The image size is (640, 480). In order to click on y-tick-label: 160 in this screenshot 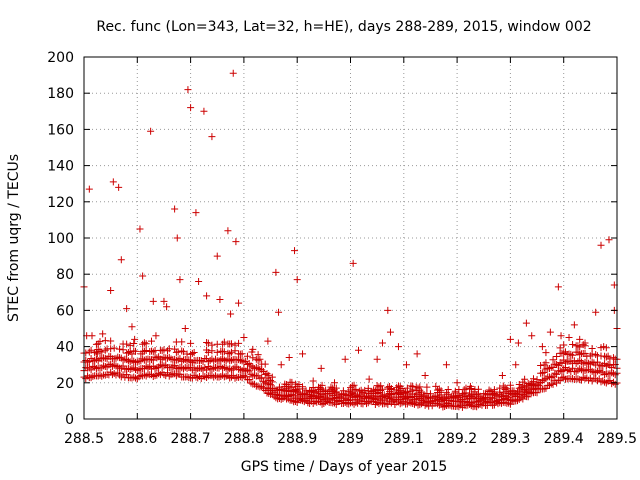, I will do `click(60, 130)`.